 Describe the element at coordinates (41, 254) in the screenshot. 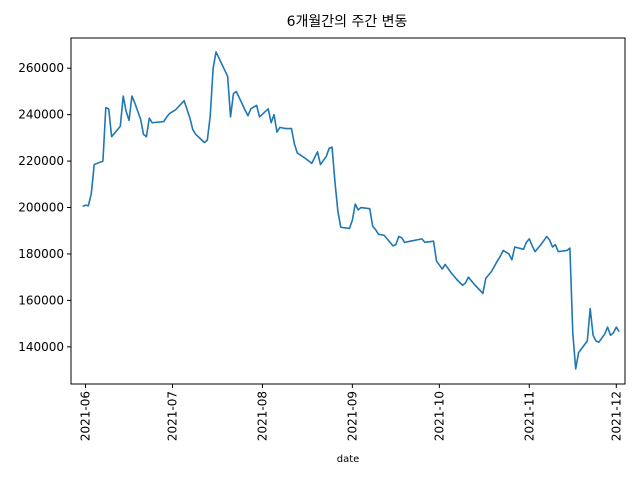

I see `y-tick-label: 180000` at that location.